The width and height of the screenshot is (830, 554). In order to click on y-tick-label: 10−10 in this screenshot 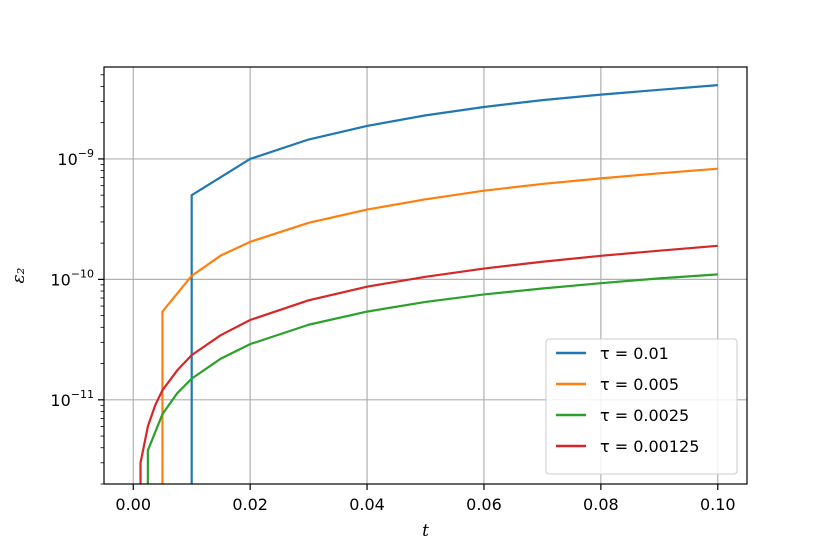, I will do `click(72, 278)`.